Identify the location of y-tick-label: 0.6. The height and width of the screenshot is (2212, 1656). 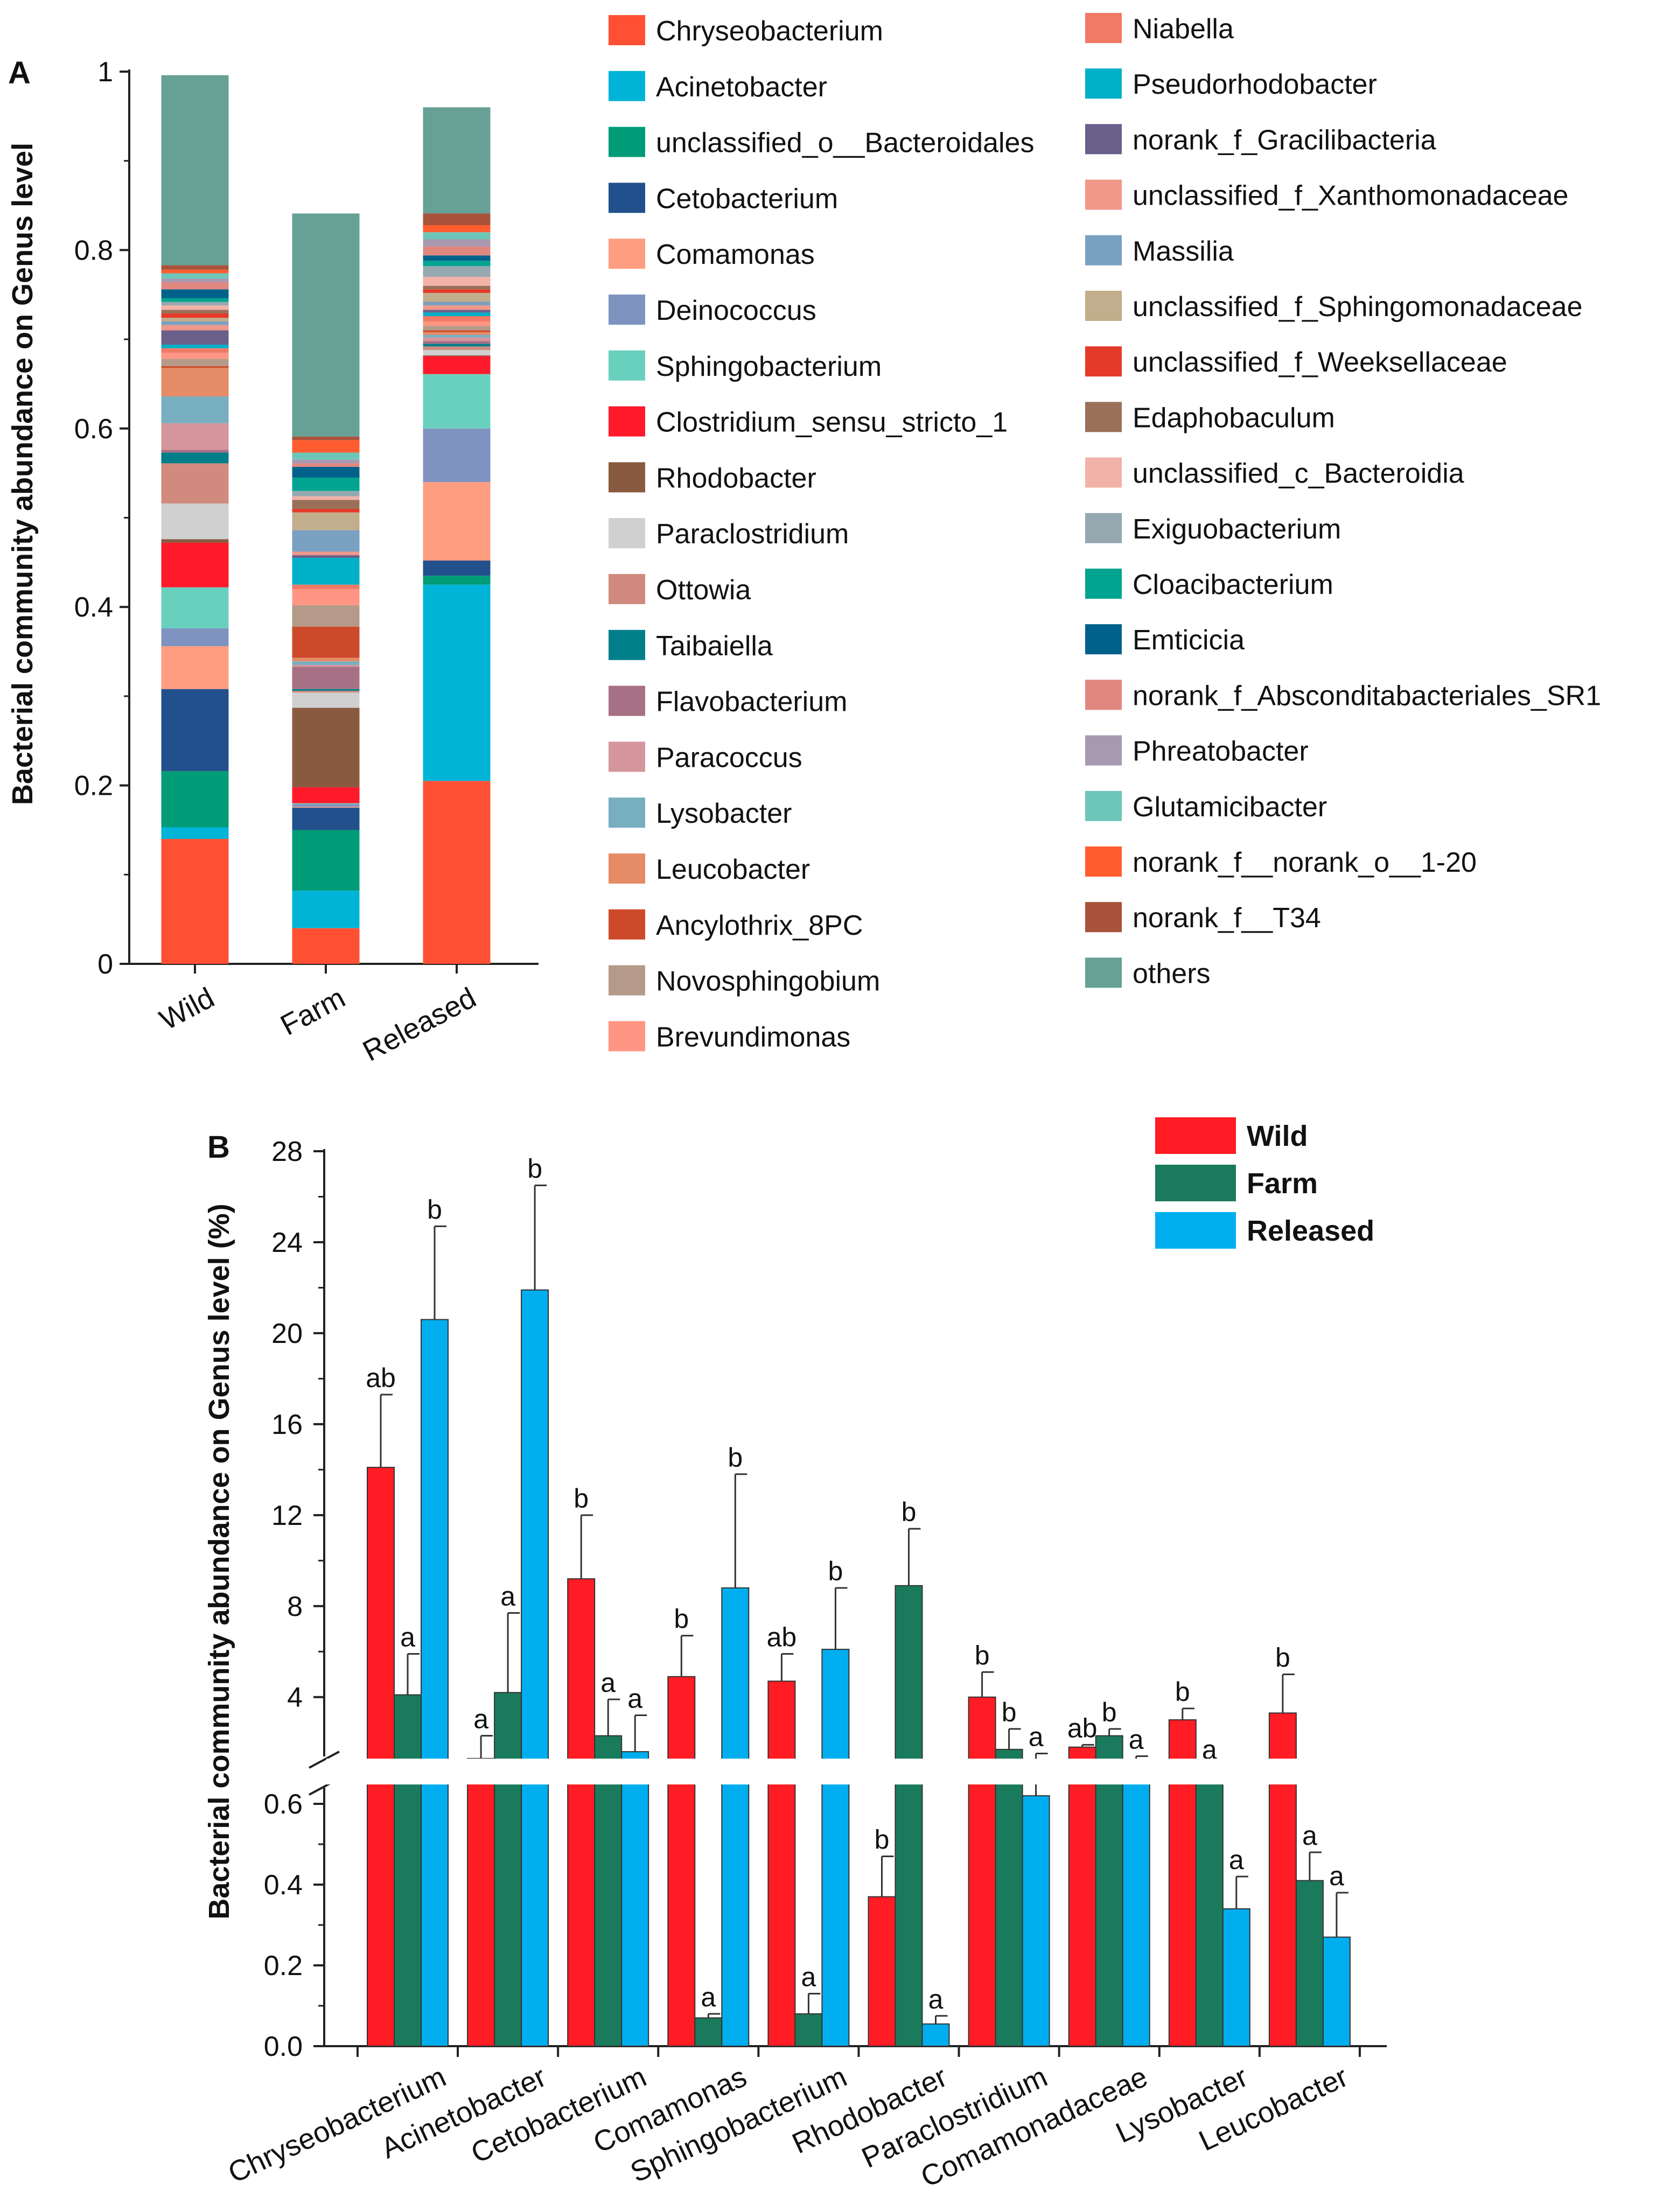
(93, 429).